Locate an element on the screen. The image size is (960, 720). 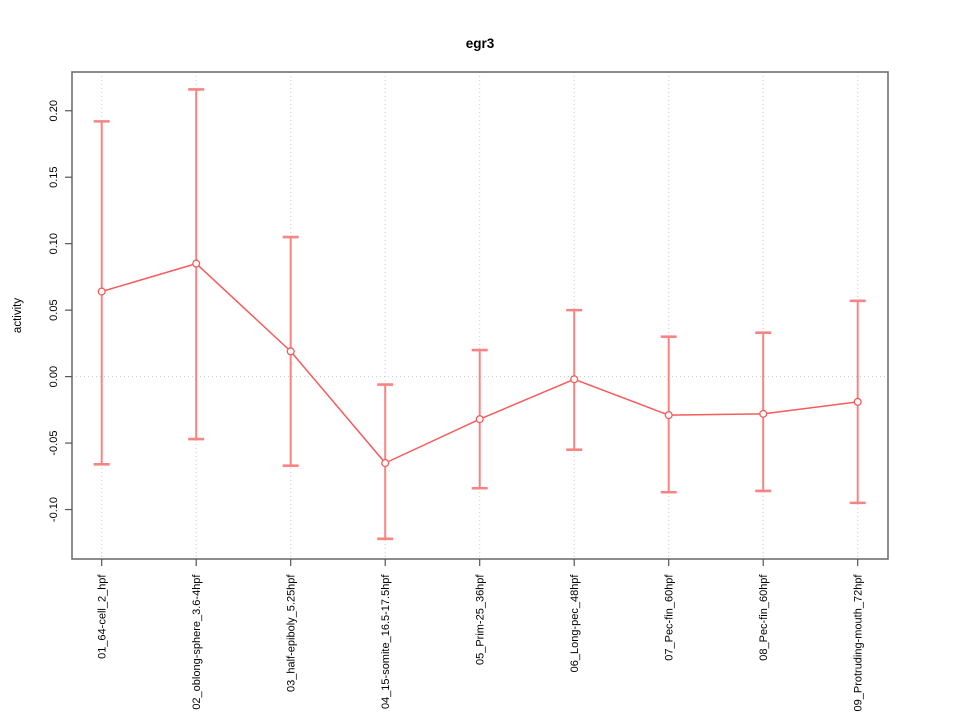
x-tick-label: 05_Prim-25_36hpf is located at coordinates (481, 619).